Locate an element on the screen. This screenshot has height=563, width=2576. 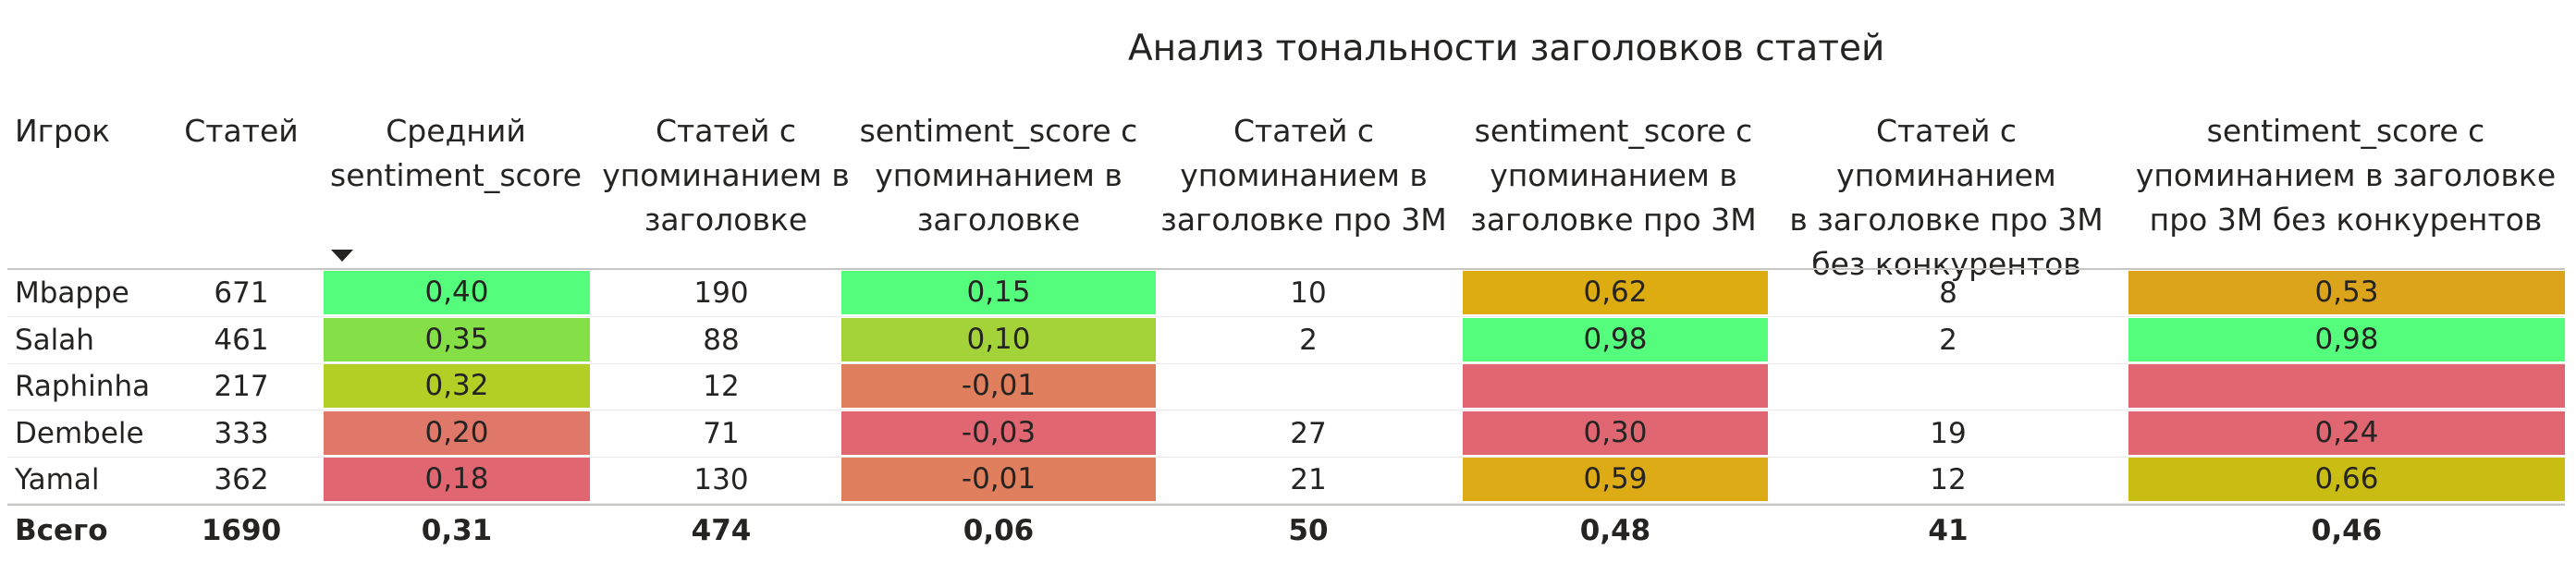
header-articles-3m: Статей с упоминанием в заголовке про 3M is located at coordinates (1303, 175).